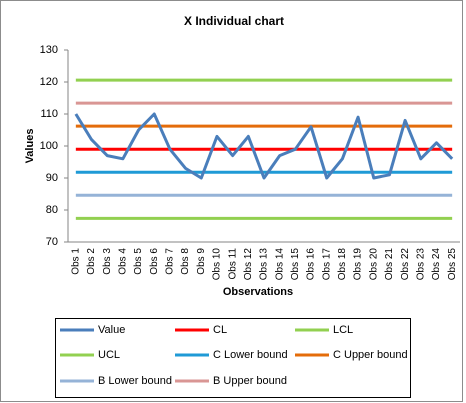  Describe the element at coordinates (370, 355) in the screenshot. I see `legend-label: C Upper bound` at that location.